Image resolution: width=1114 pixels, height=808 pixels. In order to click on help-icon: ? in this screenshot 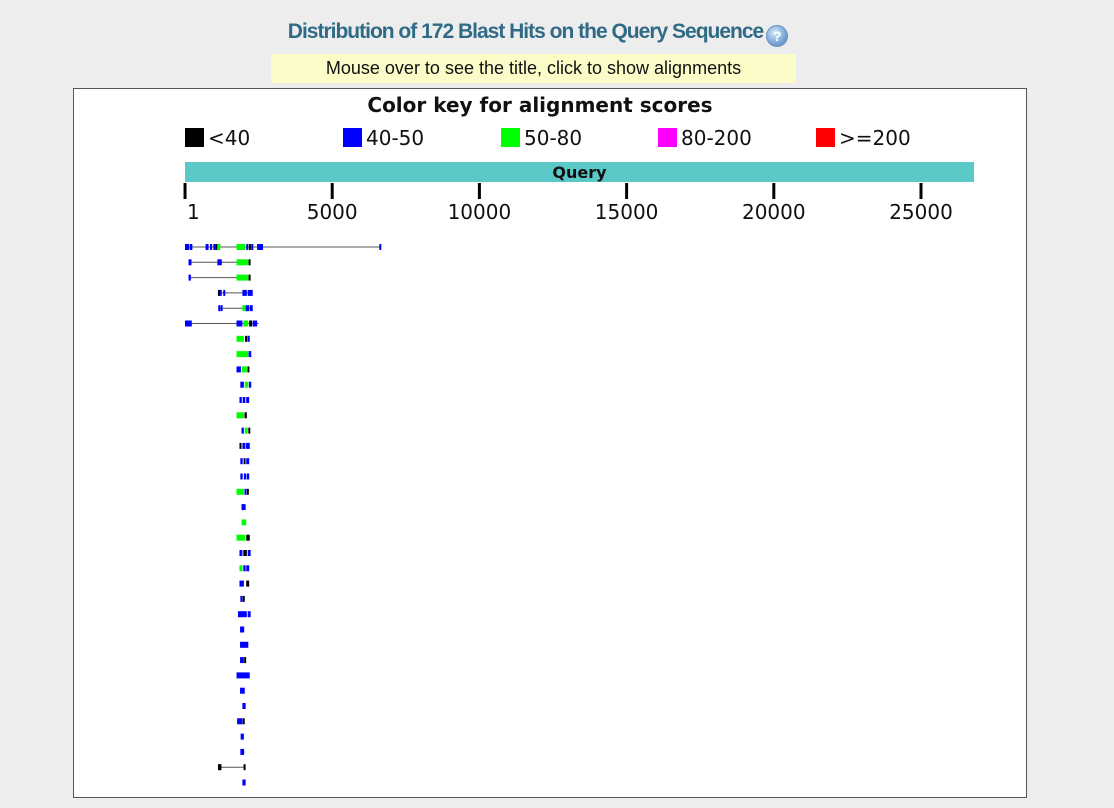, I will do `click(777, 36)`.